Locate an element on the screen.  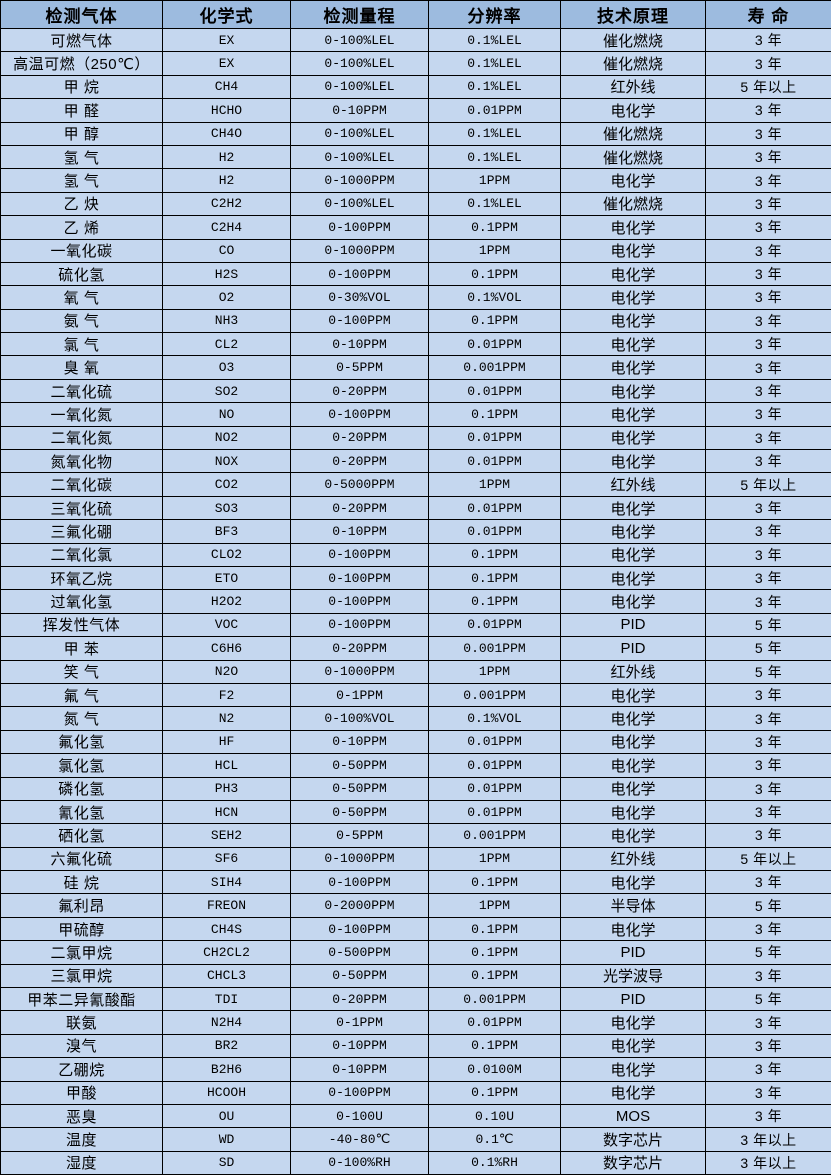
cell-range: 0-100%RH is located at coordinates (360, 1162).